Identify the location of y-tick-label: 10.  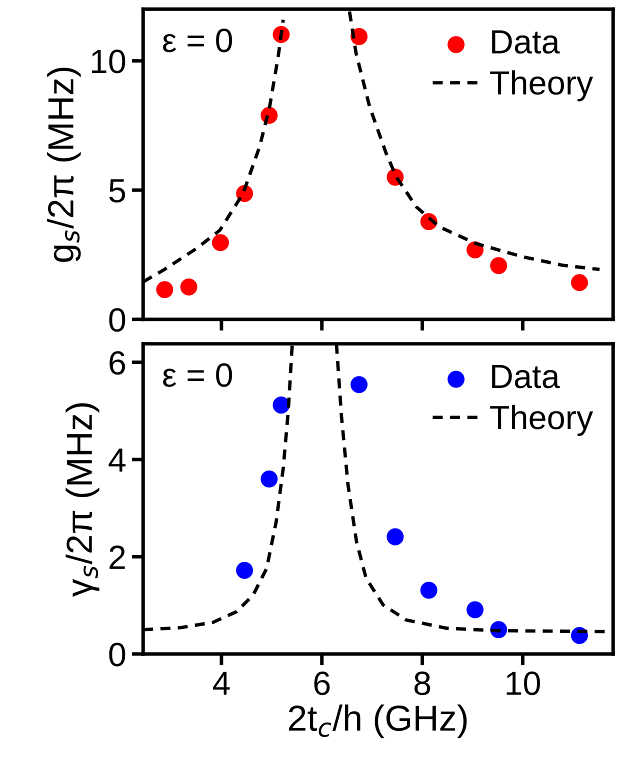
(109, 62).